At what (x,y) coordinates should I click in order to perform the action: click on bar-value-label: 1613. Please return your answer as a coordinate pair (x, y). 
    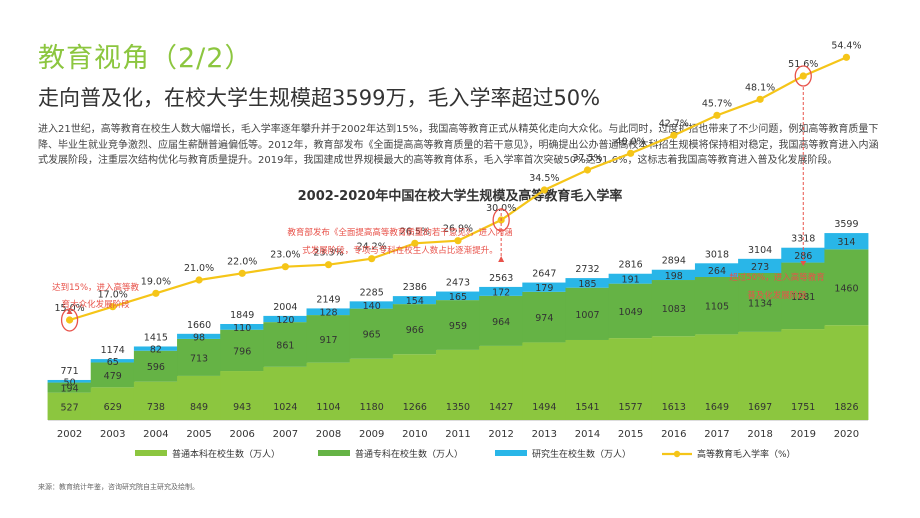
    Looking at the image, I should click on (674, 407).